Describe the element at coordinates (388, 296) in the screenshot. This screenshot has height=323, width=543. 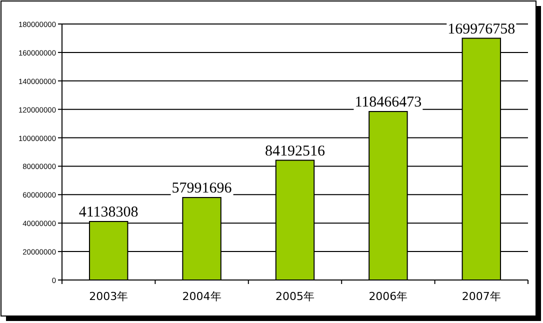
I see `x-tick-label: 2006年` at that location.